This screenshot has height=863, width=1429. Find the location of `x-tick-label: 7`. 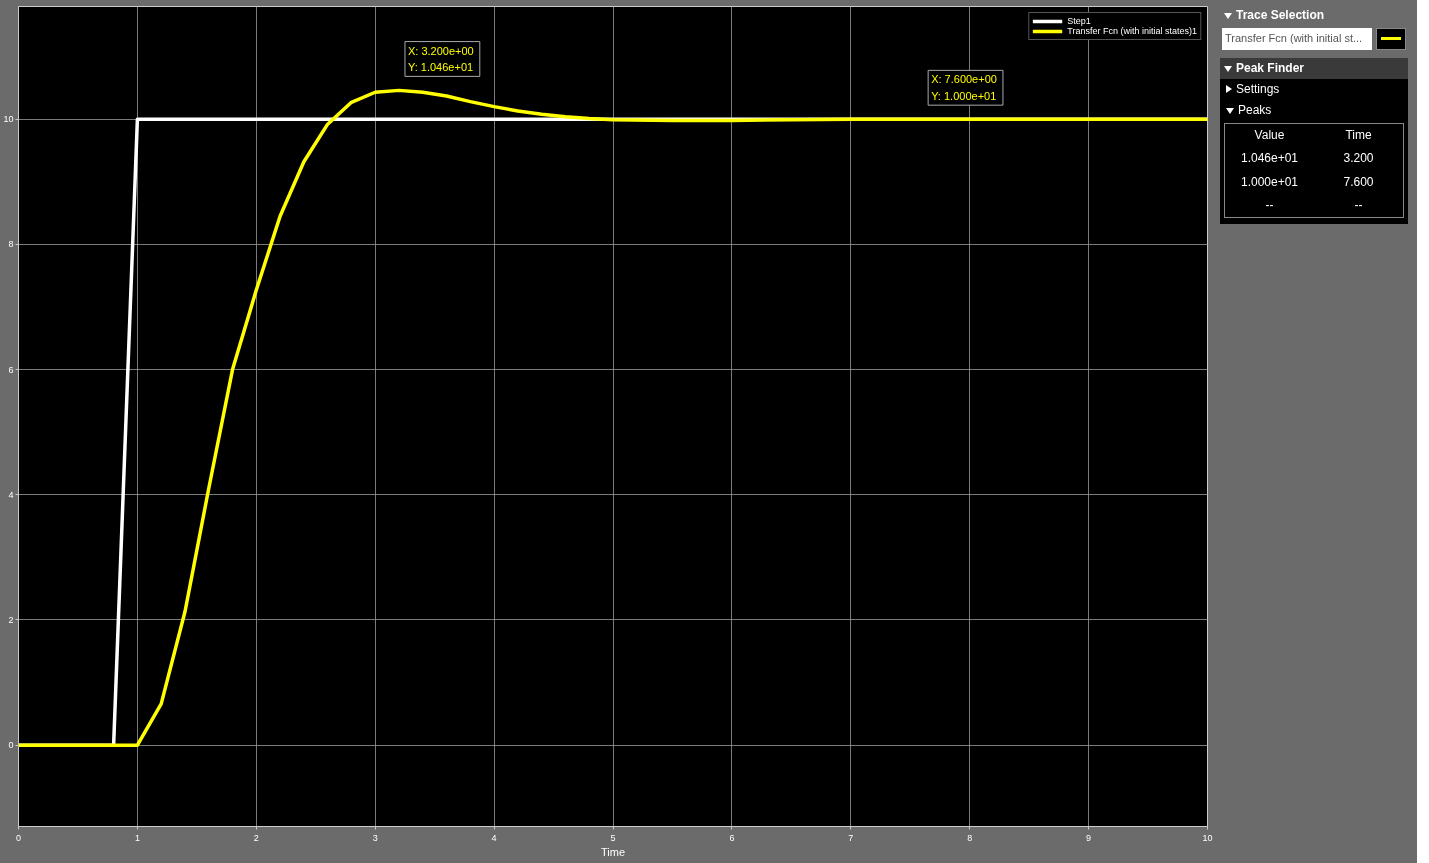

x-tick-label: 7 is located at coordinates (851, 837).